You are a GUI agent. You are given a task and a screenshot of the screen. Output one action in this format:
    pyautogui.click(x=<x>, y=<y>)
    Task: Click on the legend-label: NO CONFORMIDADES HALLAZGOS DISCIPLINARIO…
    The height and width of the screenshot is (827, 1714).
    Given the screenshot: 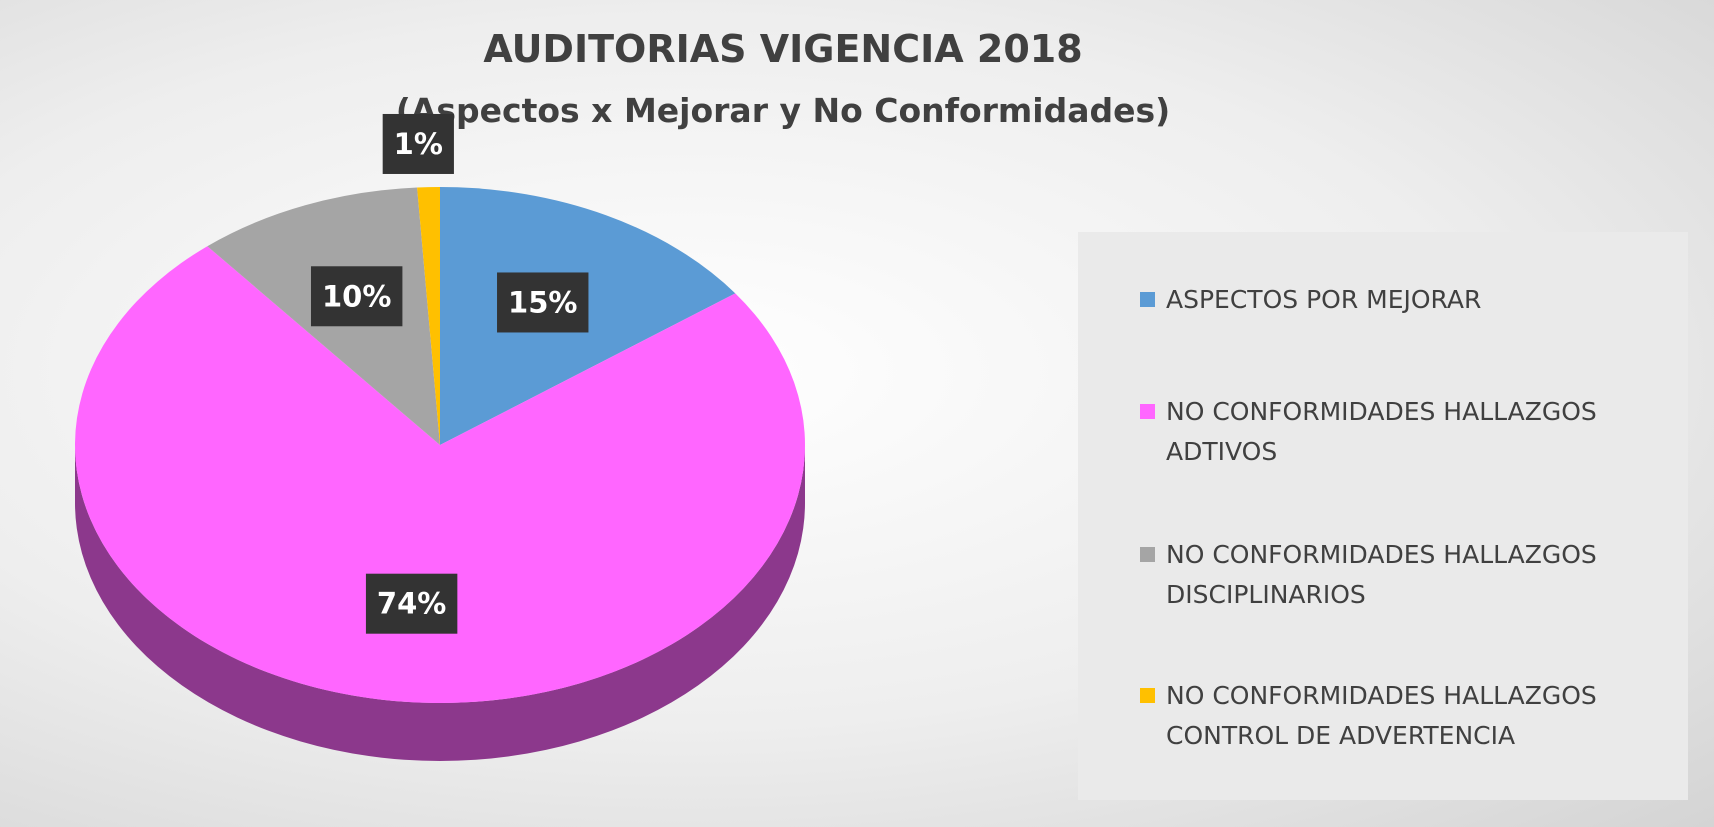 What is the action you would take?
    pyautogui.click(x=1381, y=574)
    